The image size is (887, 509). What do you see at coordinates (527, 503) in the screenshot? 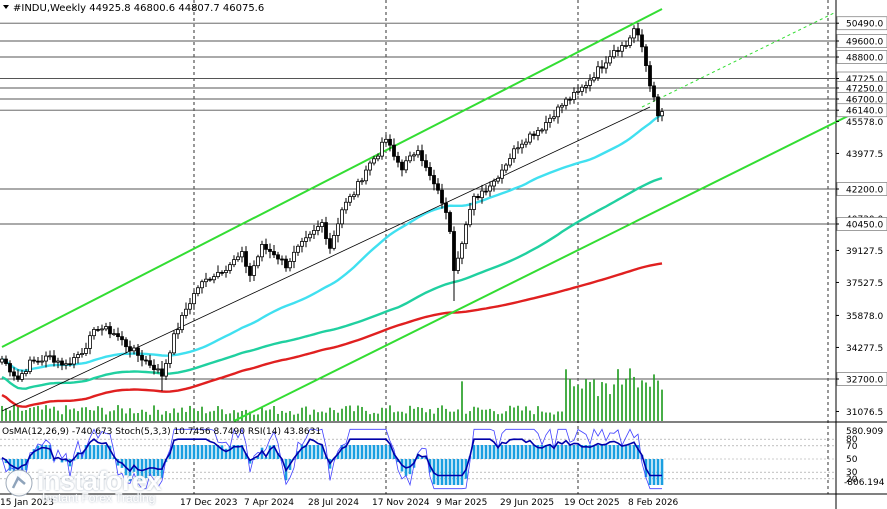
I see `time-tick-label: 29 Jun 2025` at bounding box center [527, 503].